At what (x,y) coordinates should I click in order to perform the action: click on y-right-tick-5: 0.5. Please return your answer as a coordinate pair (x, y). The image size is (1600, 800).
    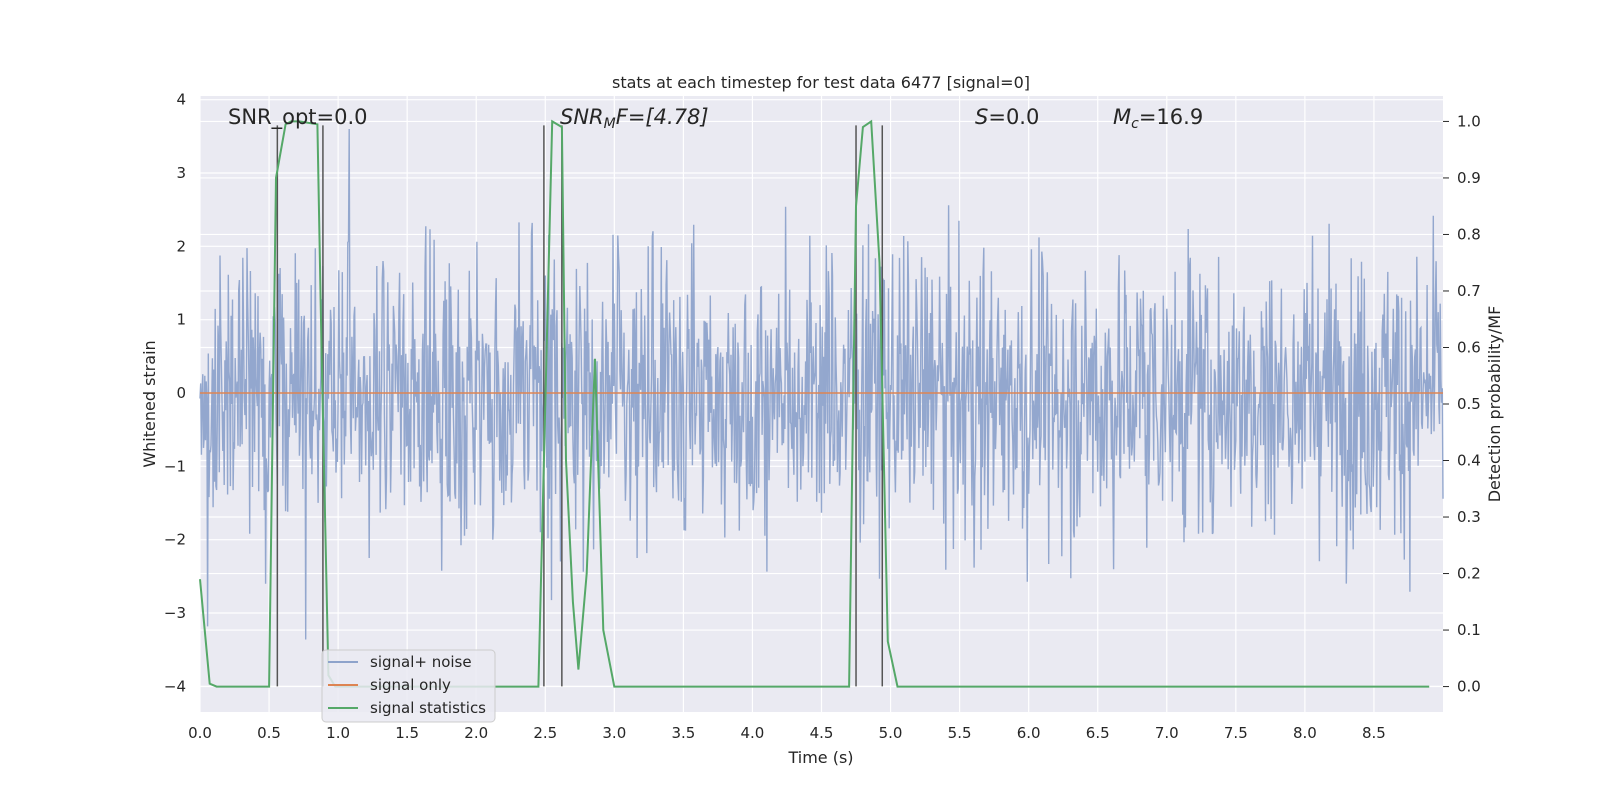
    Looking at the image, I should click on (1469, 404).